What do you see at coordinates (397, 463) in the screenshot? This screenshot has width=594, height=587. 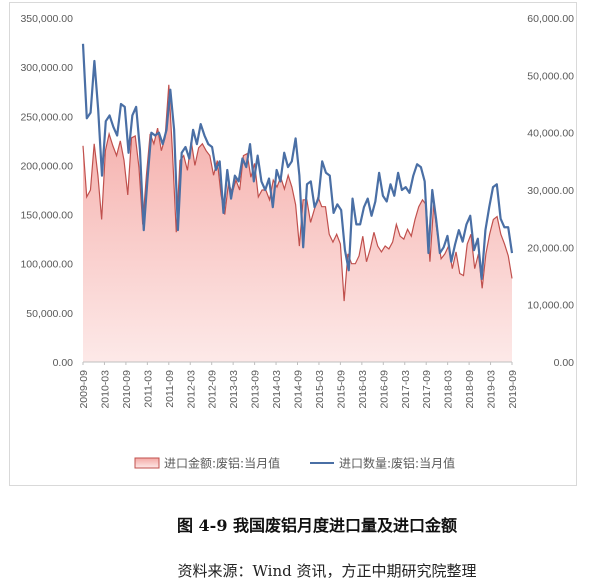 I see `legend-label-quantity: 进口数量:废铝:当月值` at bounding box center [397, 463].